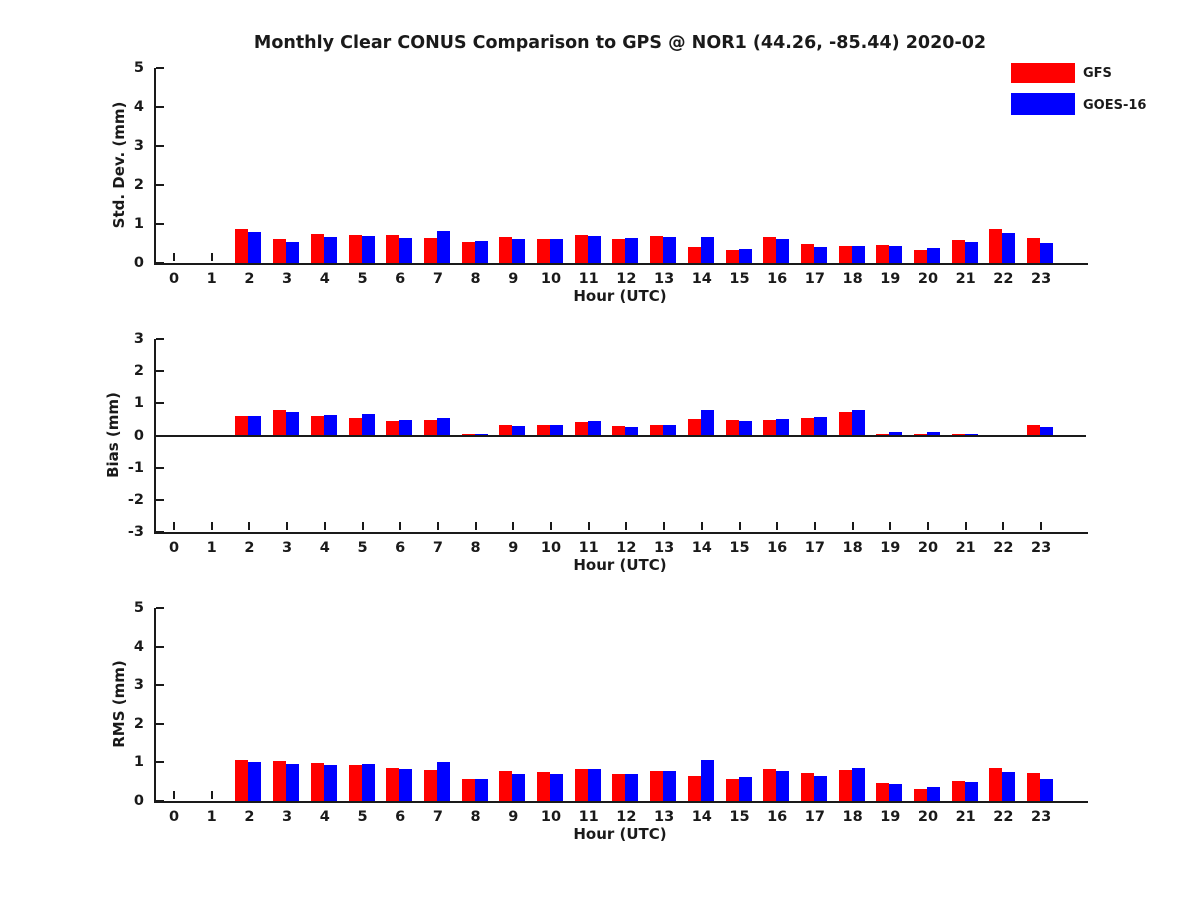 The image size is (1200, 900). What do you see at coordinates (119, 165) in the screenshot?
I see `stddev-y-axis-label: Std. Dev. (mm)` at bounding box center [119, 165].